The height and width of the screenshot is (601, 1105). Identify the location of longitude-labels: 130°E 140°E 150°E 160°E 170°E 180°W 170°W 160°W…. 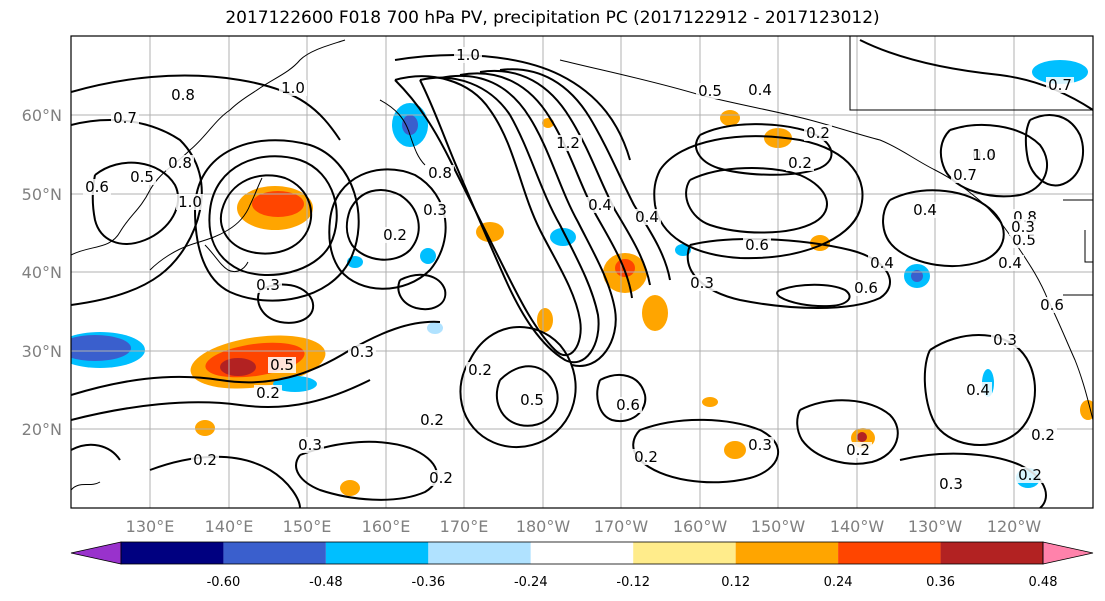
(584, 526).